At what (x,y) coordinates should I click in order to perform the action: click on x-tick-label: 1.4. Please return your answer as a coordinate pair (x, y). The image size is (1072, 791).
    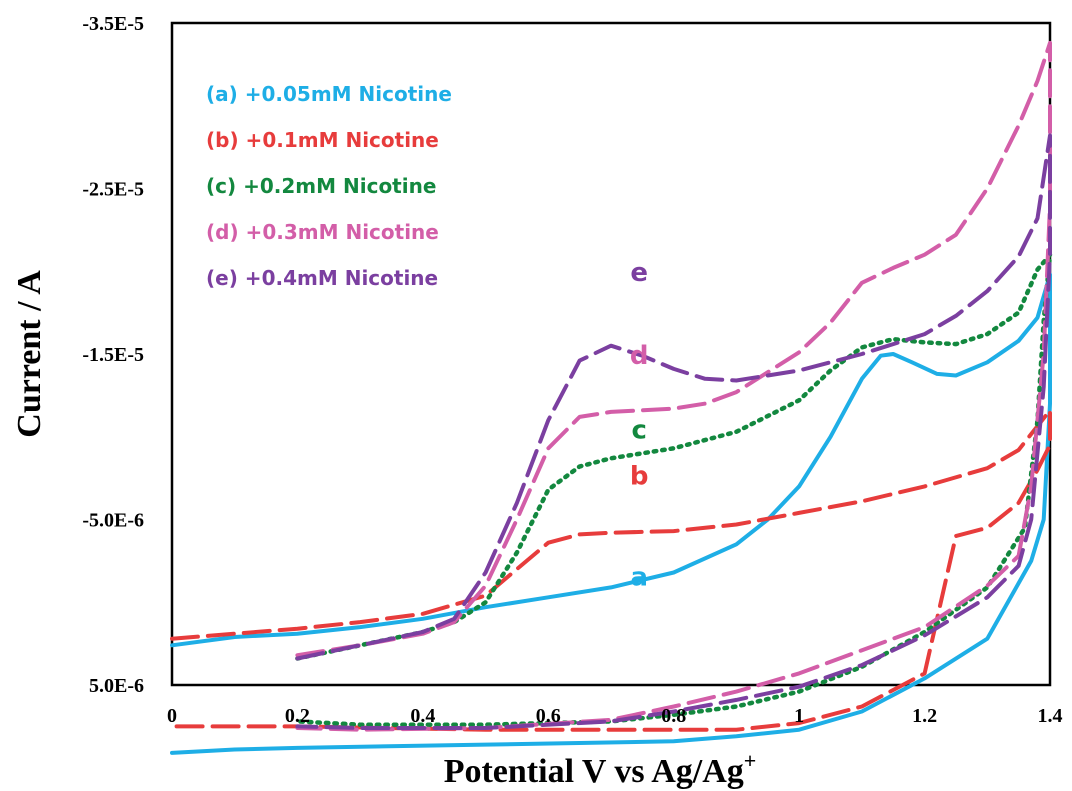
    Looking at the image, I should click on (1050, 716).